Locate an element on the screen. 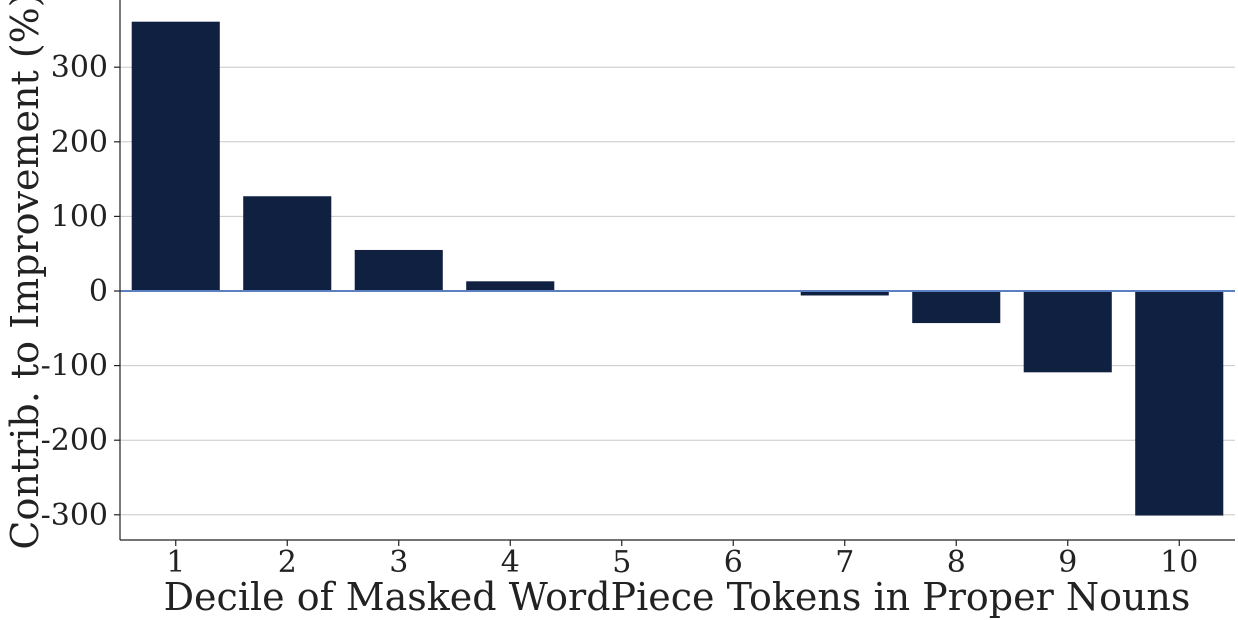 The image size is (1238, 620). y-tick-label: 100 is located at coordinates (79, 216).